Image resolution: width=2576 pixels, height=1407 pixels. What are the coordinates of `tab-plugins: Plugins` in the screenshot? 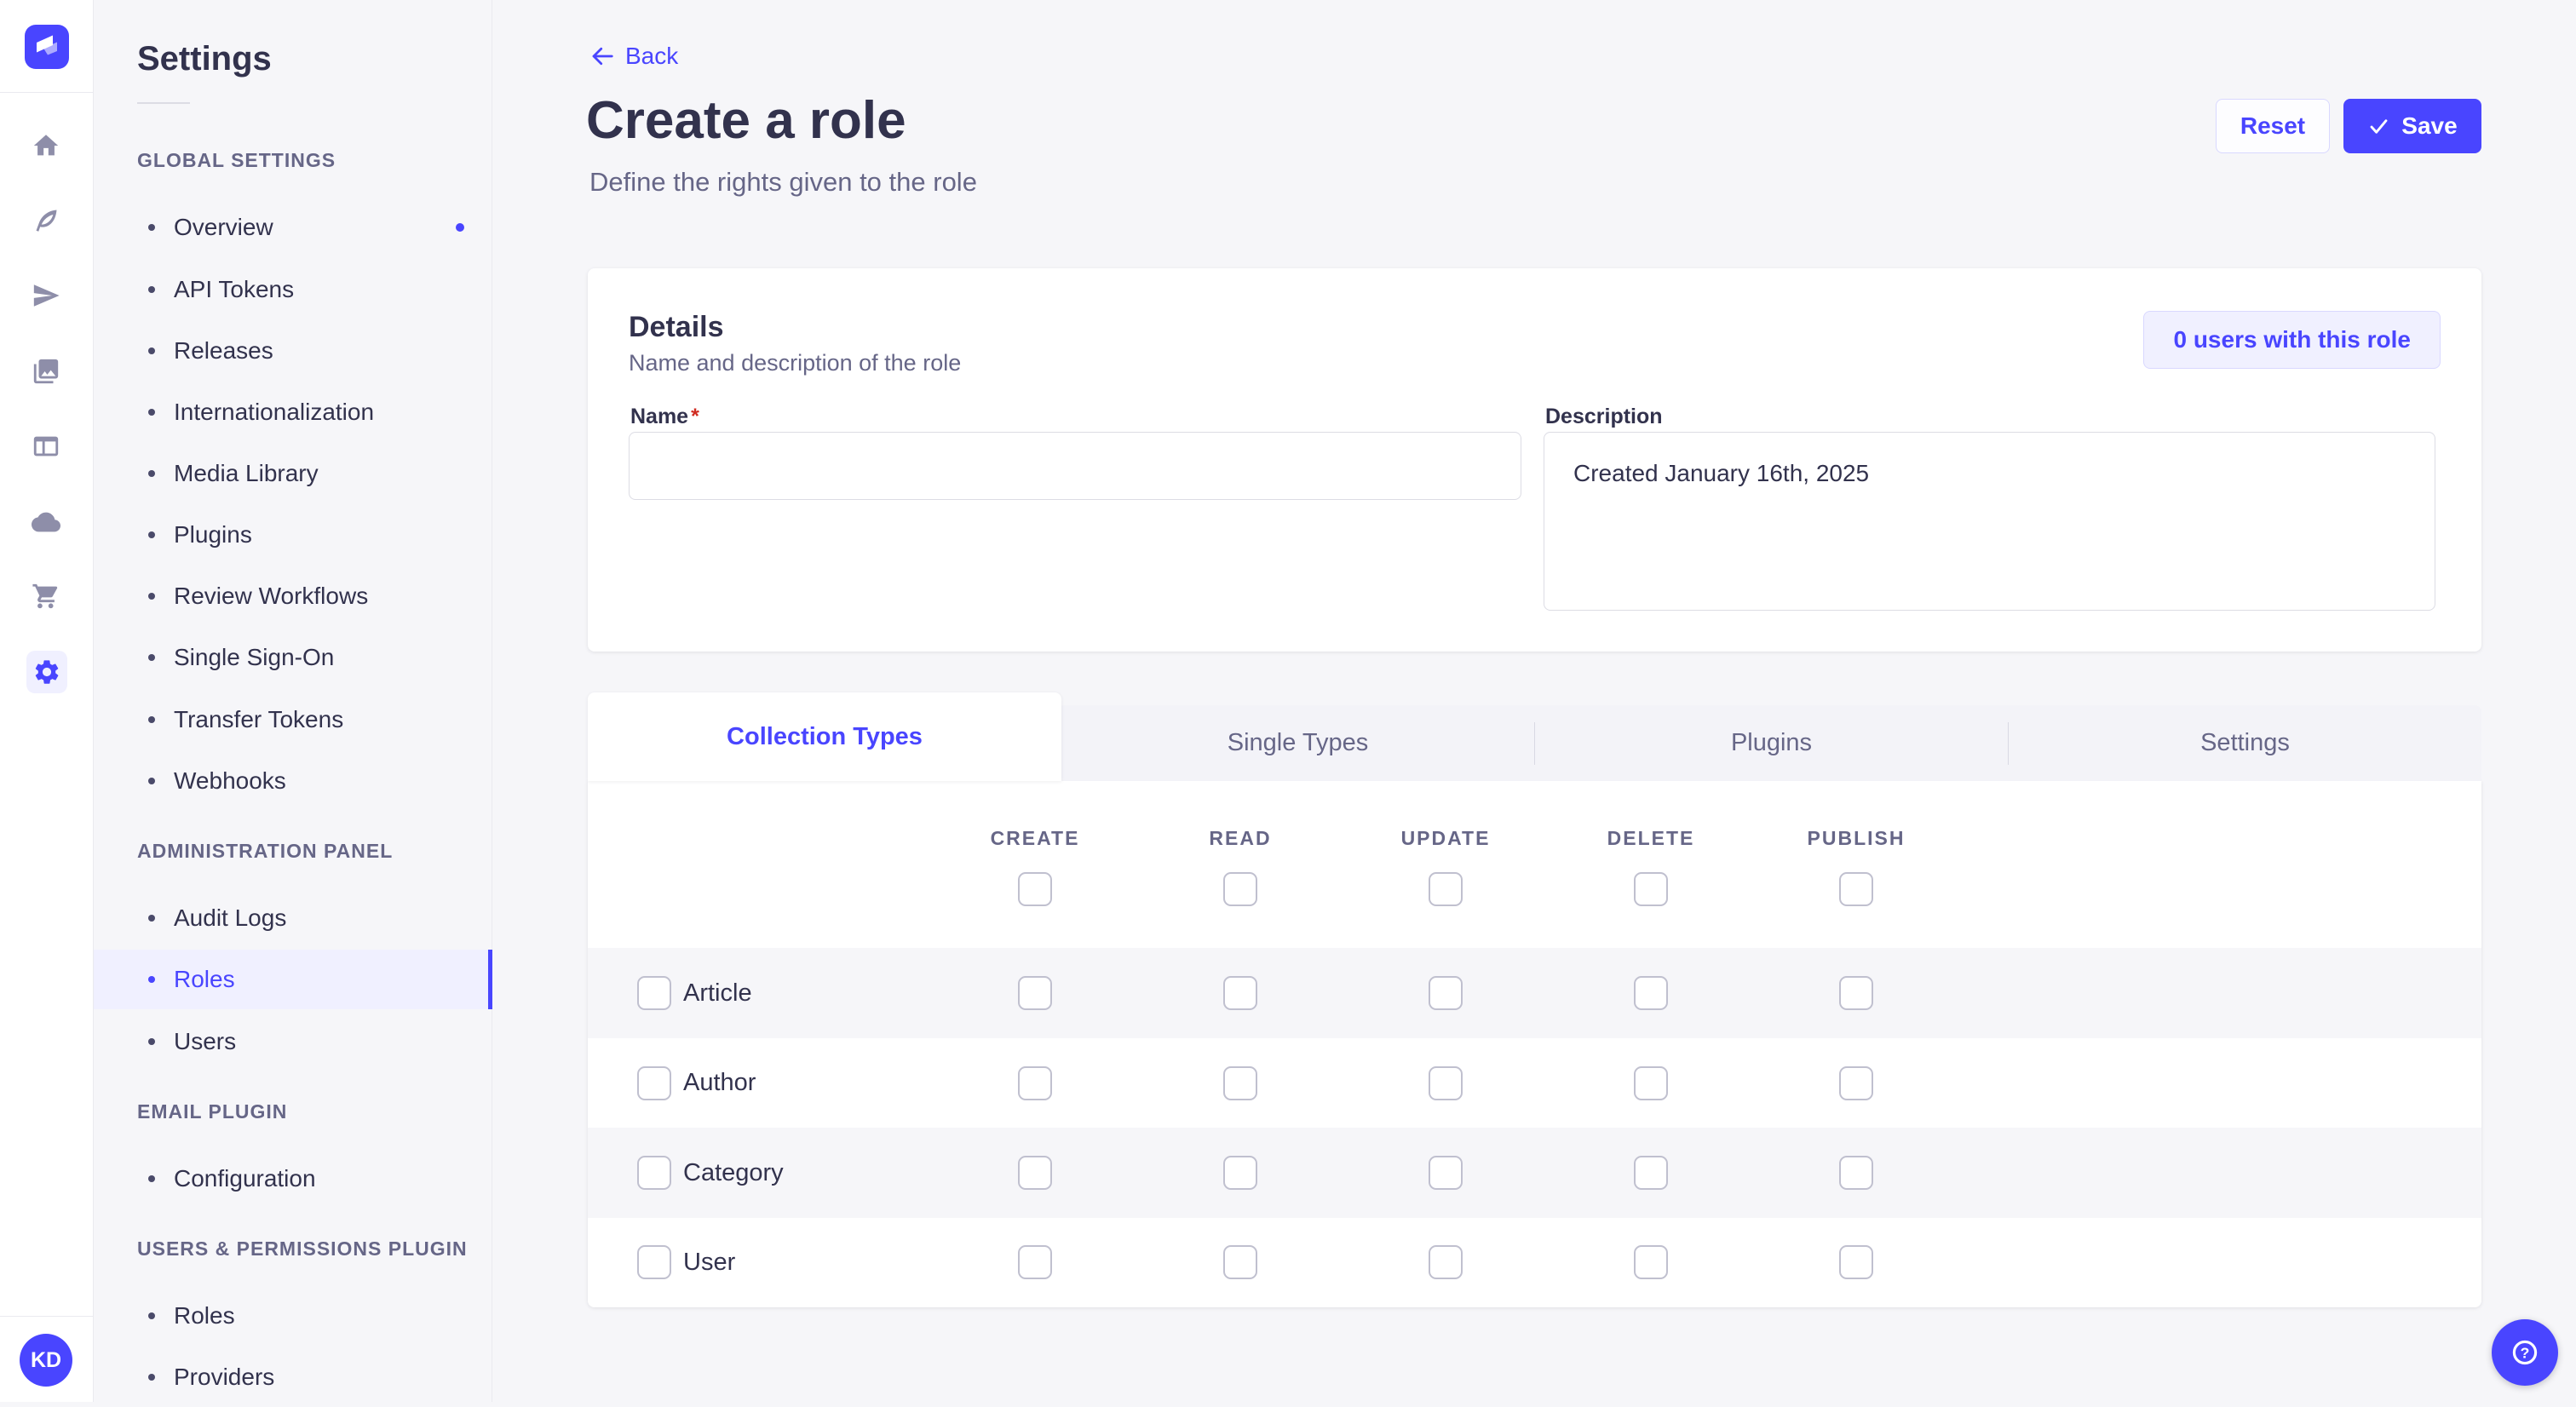 It's located at (1772, 742).